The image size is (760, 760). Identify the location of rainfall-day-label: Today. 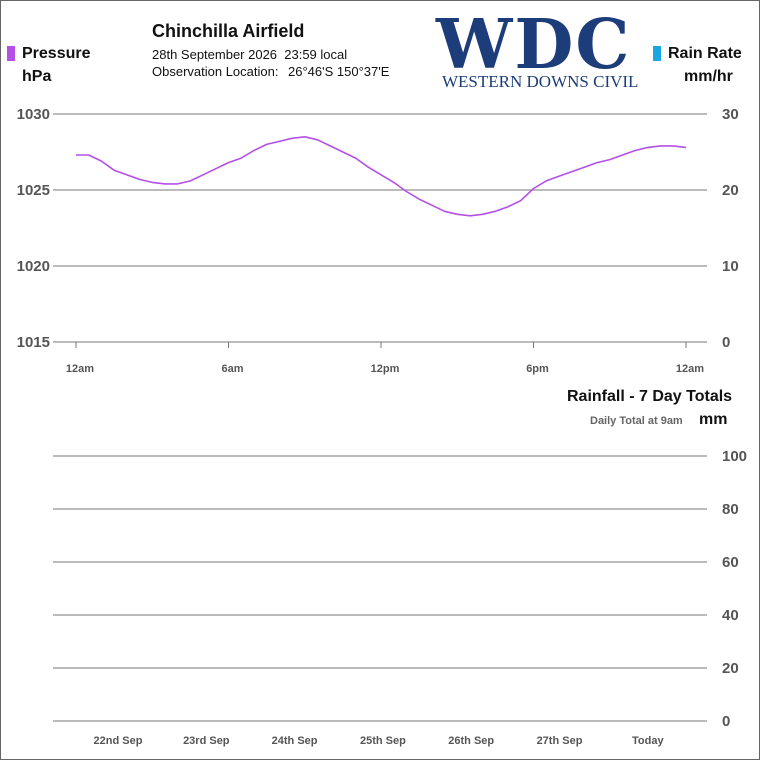
(648, 741).